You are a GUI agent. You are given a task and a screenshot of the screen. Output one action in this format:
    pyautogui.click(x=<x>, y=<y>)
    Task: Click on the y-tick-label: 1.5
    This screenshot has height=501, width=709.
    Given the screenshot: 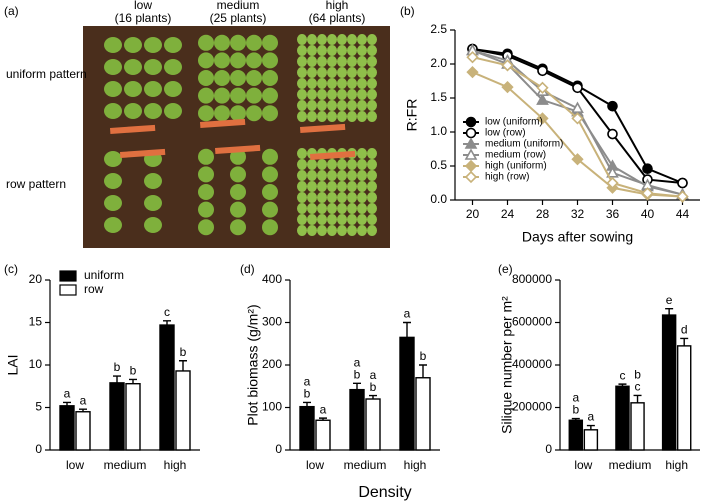 What is the action you would take?
    pyautogui.click(x=438, y=97)
    